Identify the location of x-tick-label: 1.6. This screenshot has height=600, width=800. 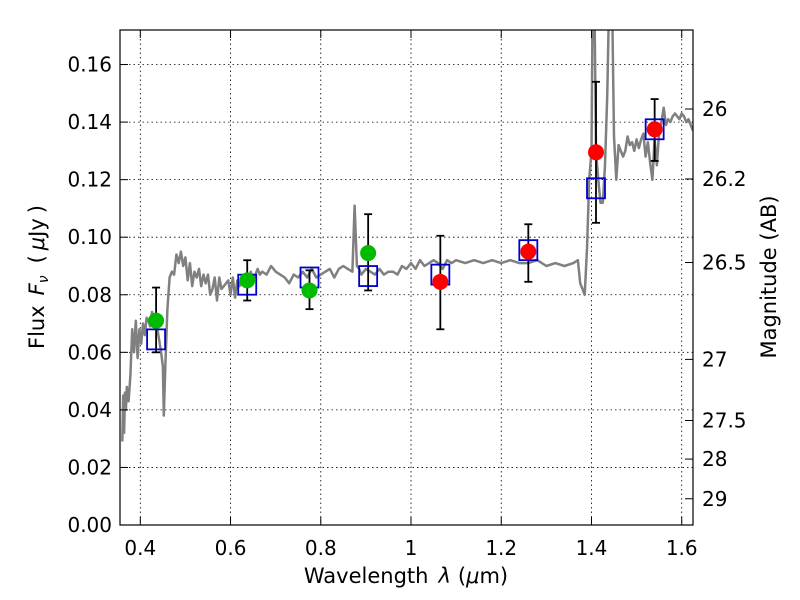
(682, 548).